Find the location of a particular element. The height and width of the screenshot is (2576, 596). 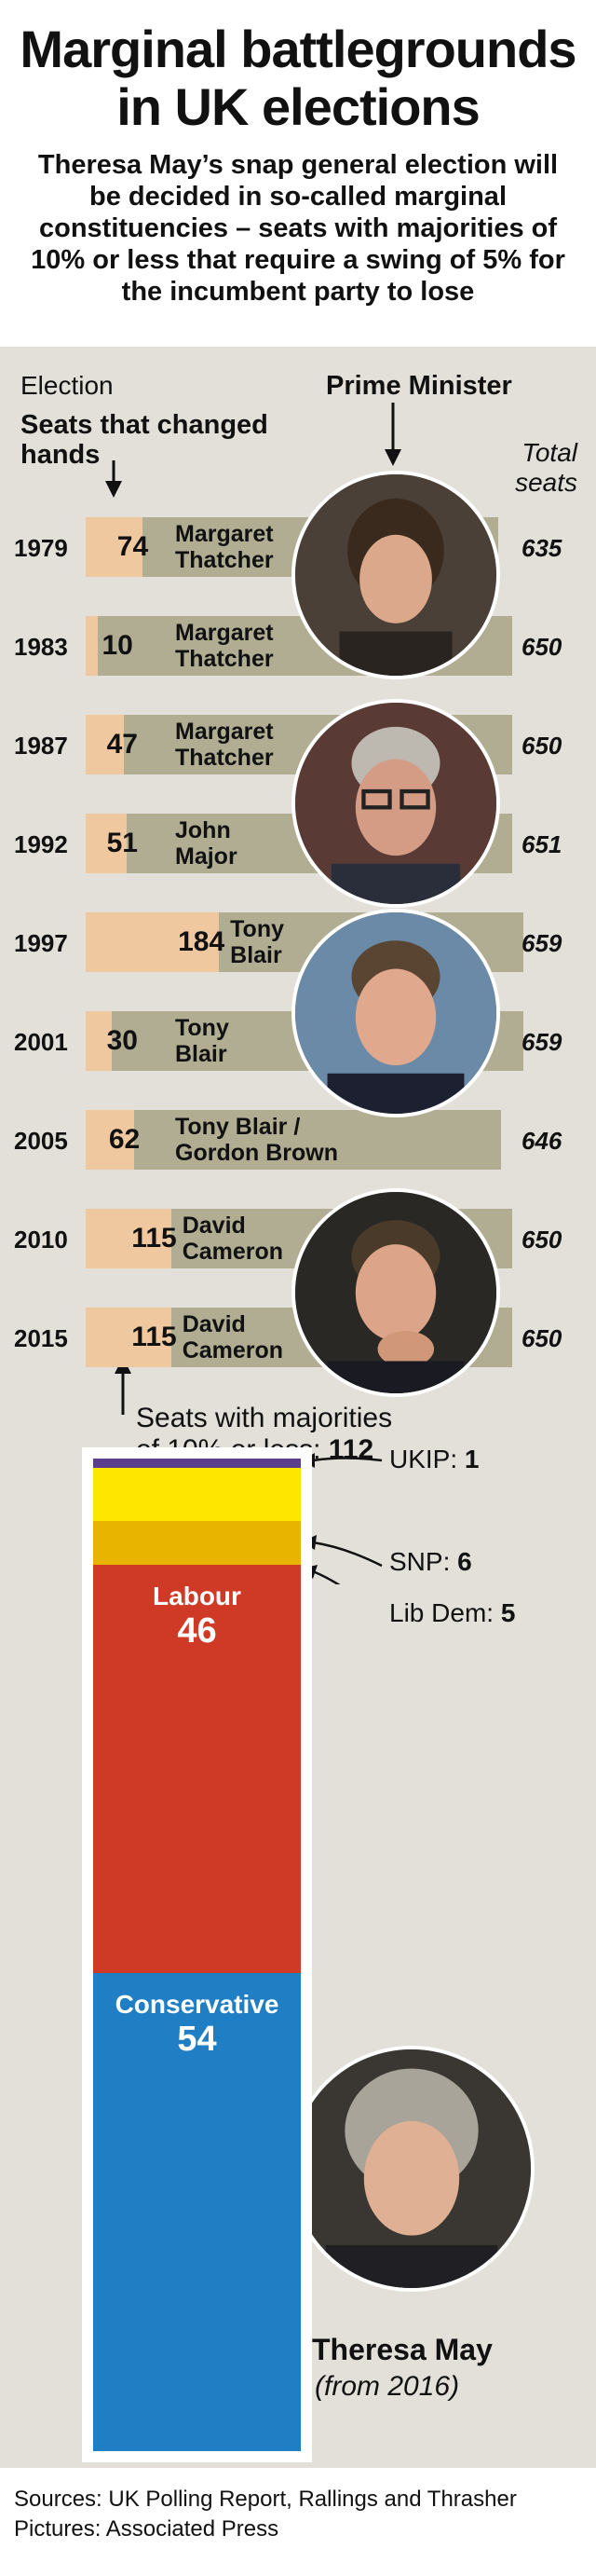

changed-seats-value: 51 is located at coordinates (122, 843).